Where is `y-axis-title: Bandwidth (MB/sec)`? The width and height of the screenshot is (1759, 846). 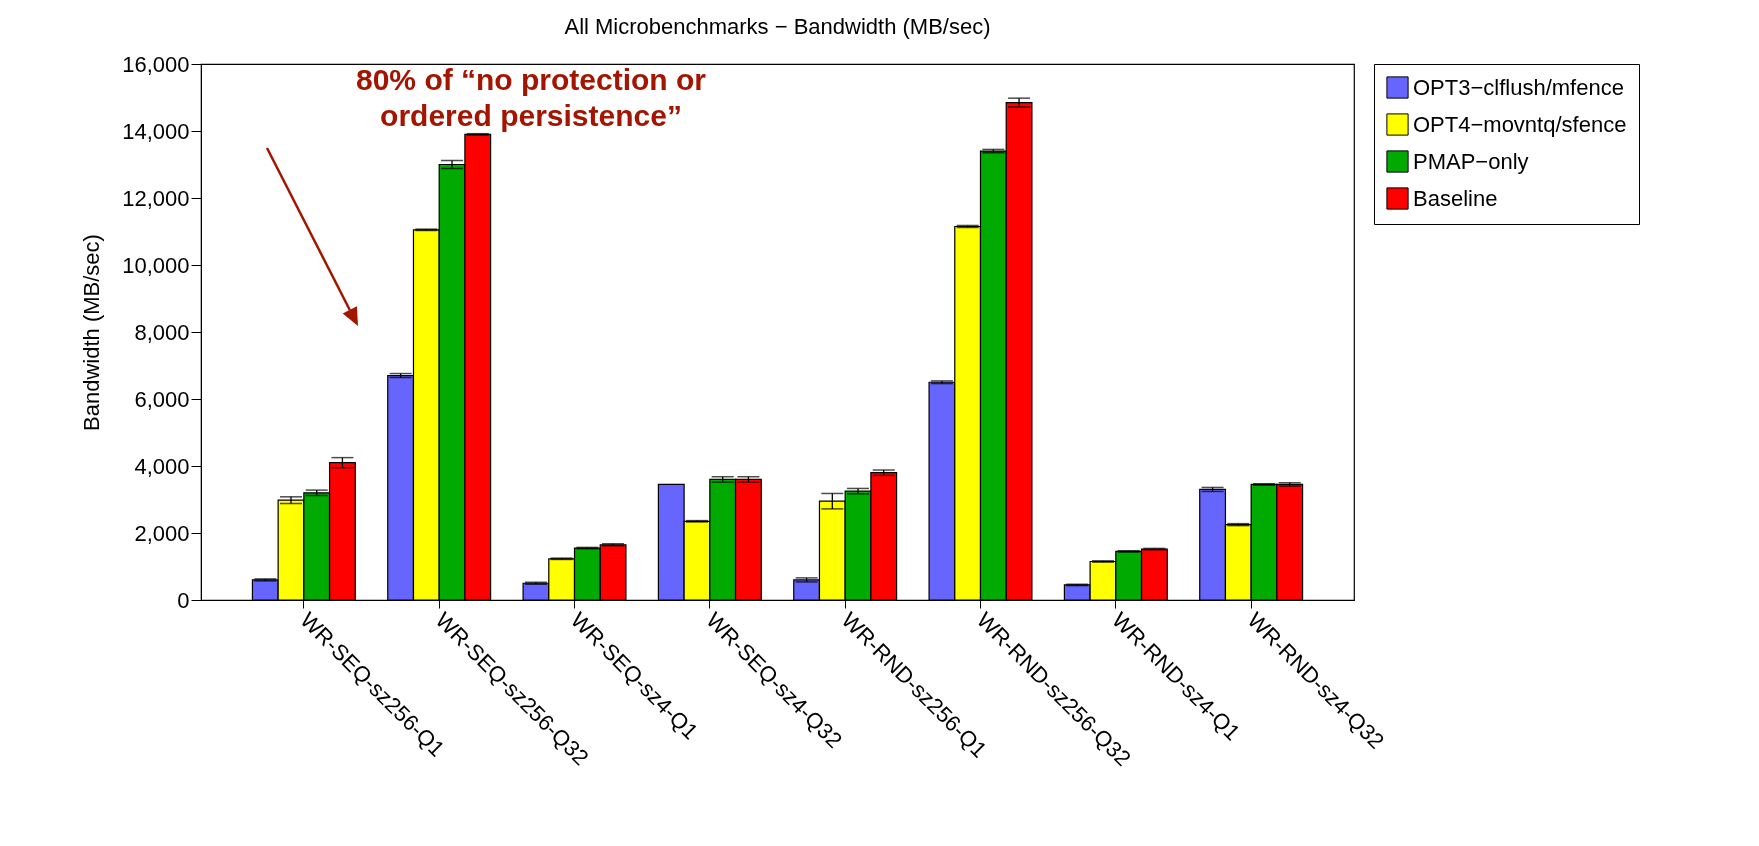 y-axis-title: Bandwidth (MB/sec) is located at coordinates (92, 332).